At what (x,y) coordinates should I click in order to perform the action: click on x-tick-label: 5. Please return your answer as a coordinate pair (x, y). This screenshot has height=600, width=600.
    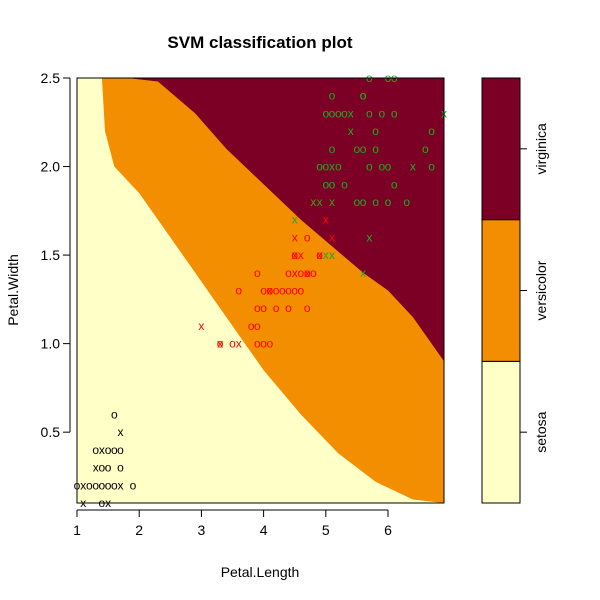
    Looking at the image, I should click on (326, 530).